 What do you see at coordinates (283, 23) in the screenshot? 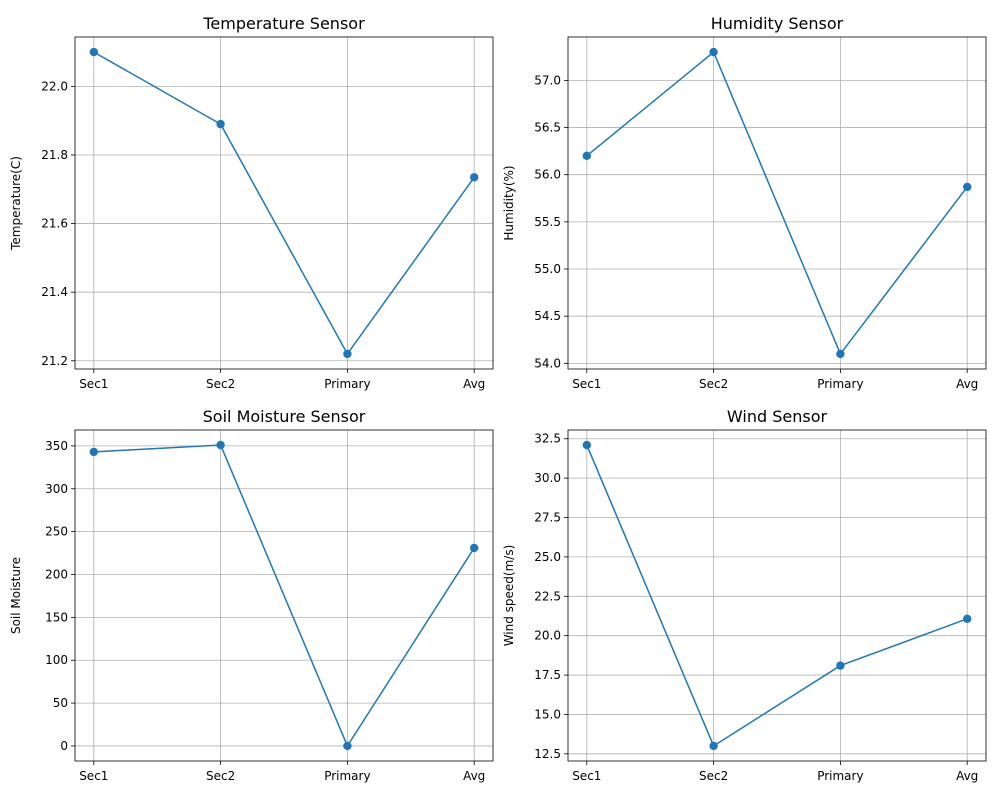
I see `chart-title: Temperature Sensor` at bounding box center [283, 23].